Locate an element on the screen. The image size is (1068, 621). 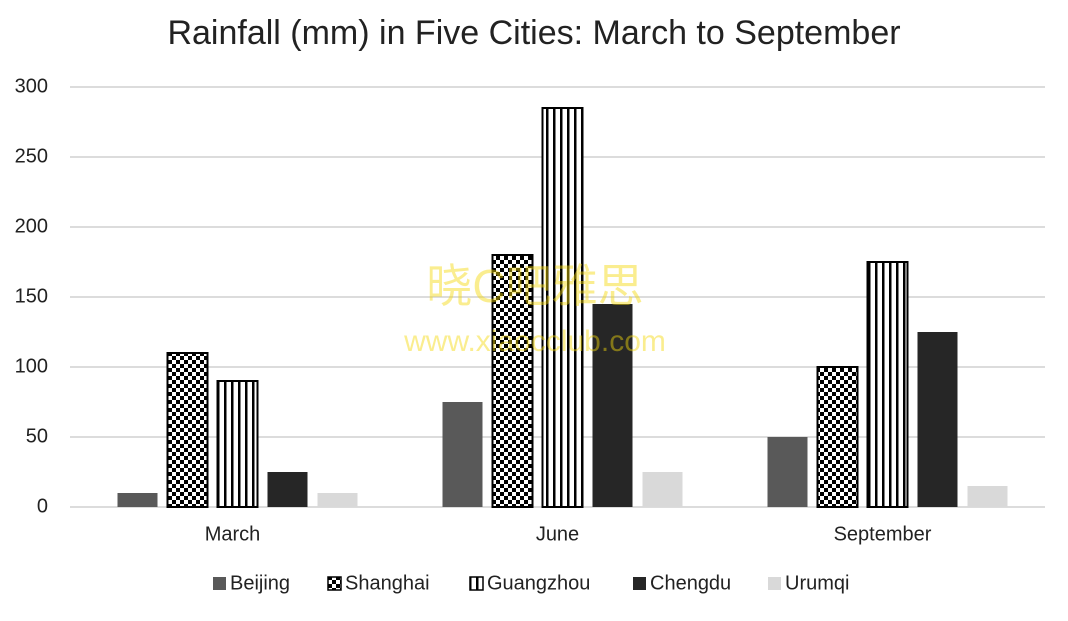
legend-label: Urumqi is located at coordinates (817, 583).